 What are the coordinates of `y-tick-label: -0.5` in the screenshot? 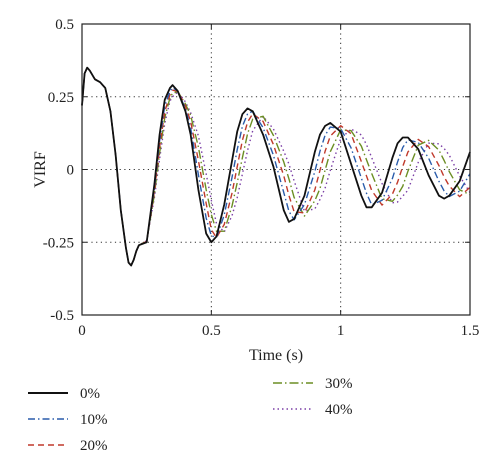 It's located at (62, 316).